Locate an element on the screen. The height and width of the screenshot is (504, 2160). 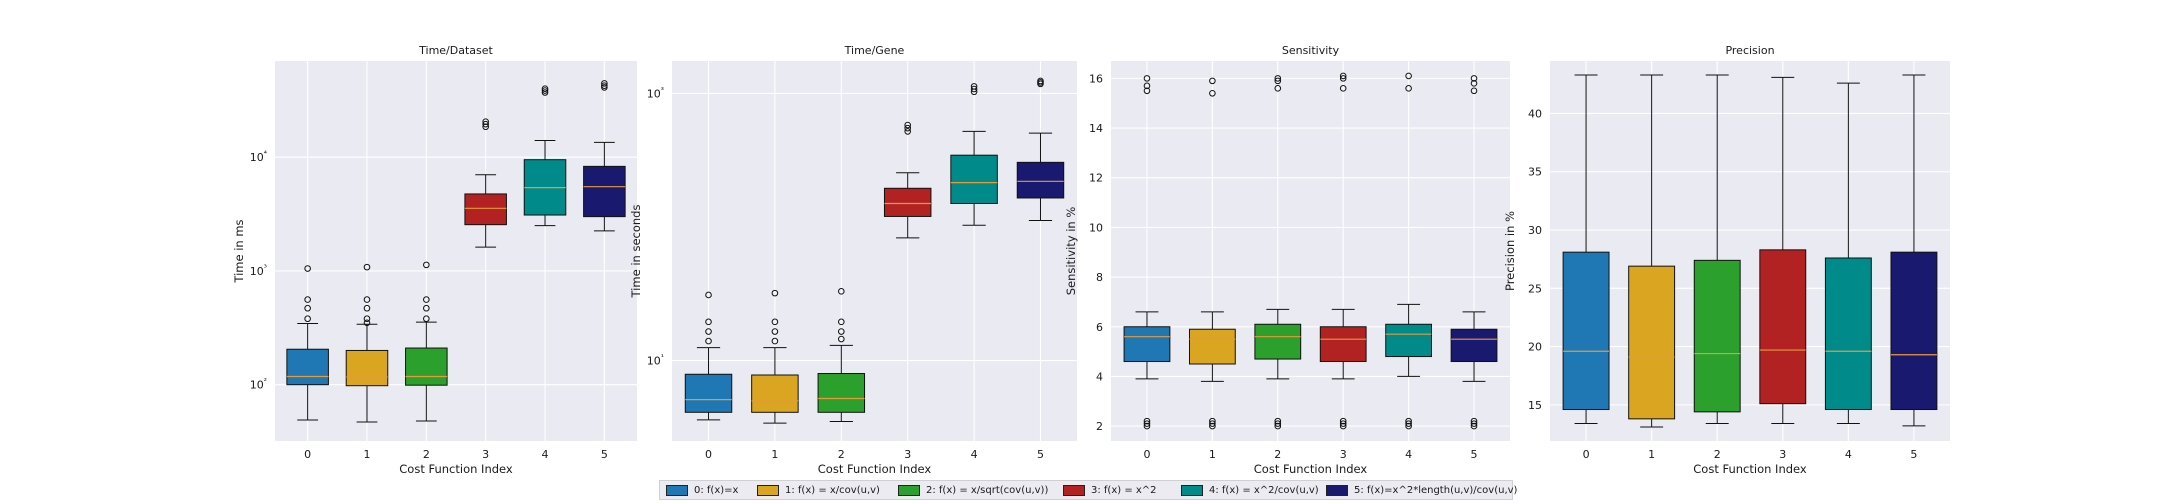
y-tick-label: 8 is located at coordinates (1099, 277).